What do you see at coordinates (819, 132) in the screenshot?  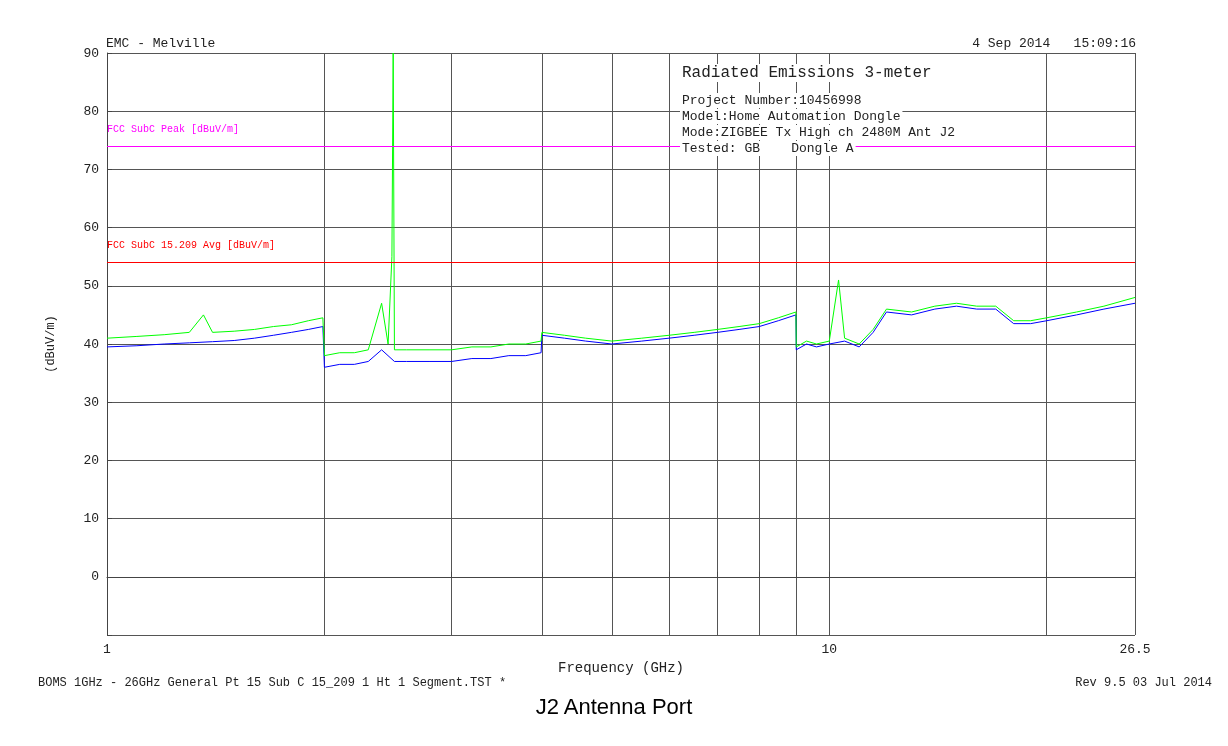 I see `annotation: Mode:ZIGBEE Tx High ch 2480M Ant J2` at bounding box center [819, 132].